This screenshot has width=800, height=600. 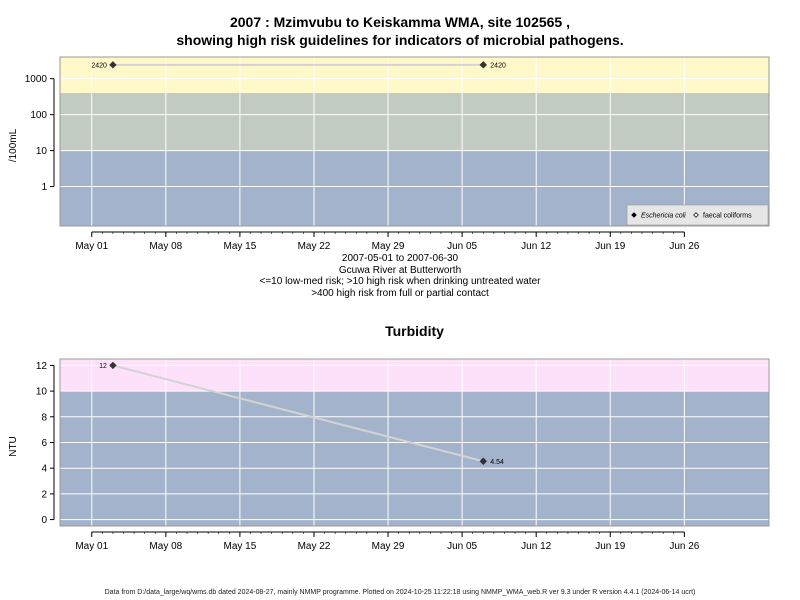 What do you see at coordinates (400, 258) in the screenshot?
I see `caption-date-range: 2007-05-01 to 2007-06-30` at bounding box center [400, 258].